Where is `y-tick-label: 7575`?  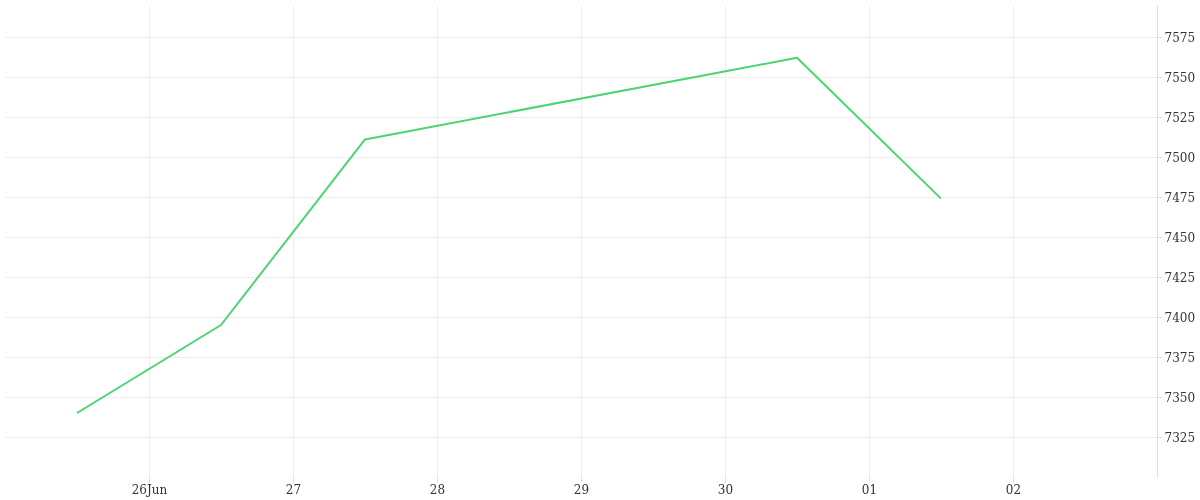 y-tick-label: 7575 is located at coordinates (1180, 37).